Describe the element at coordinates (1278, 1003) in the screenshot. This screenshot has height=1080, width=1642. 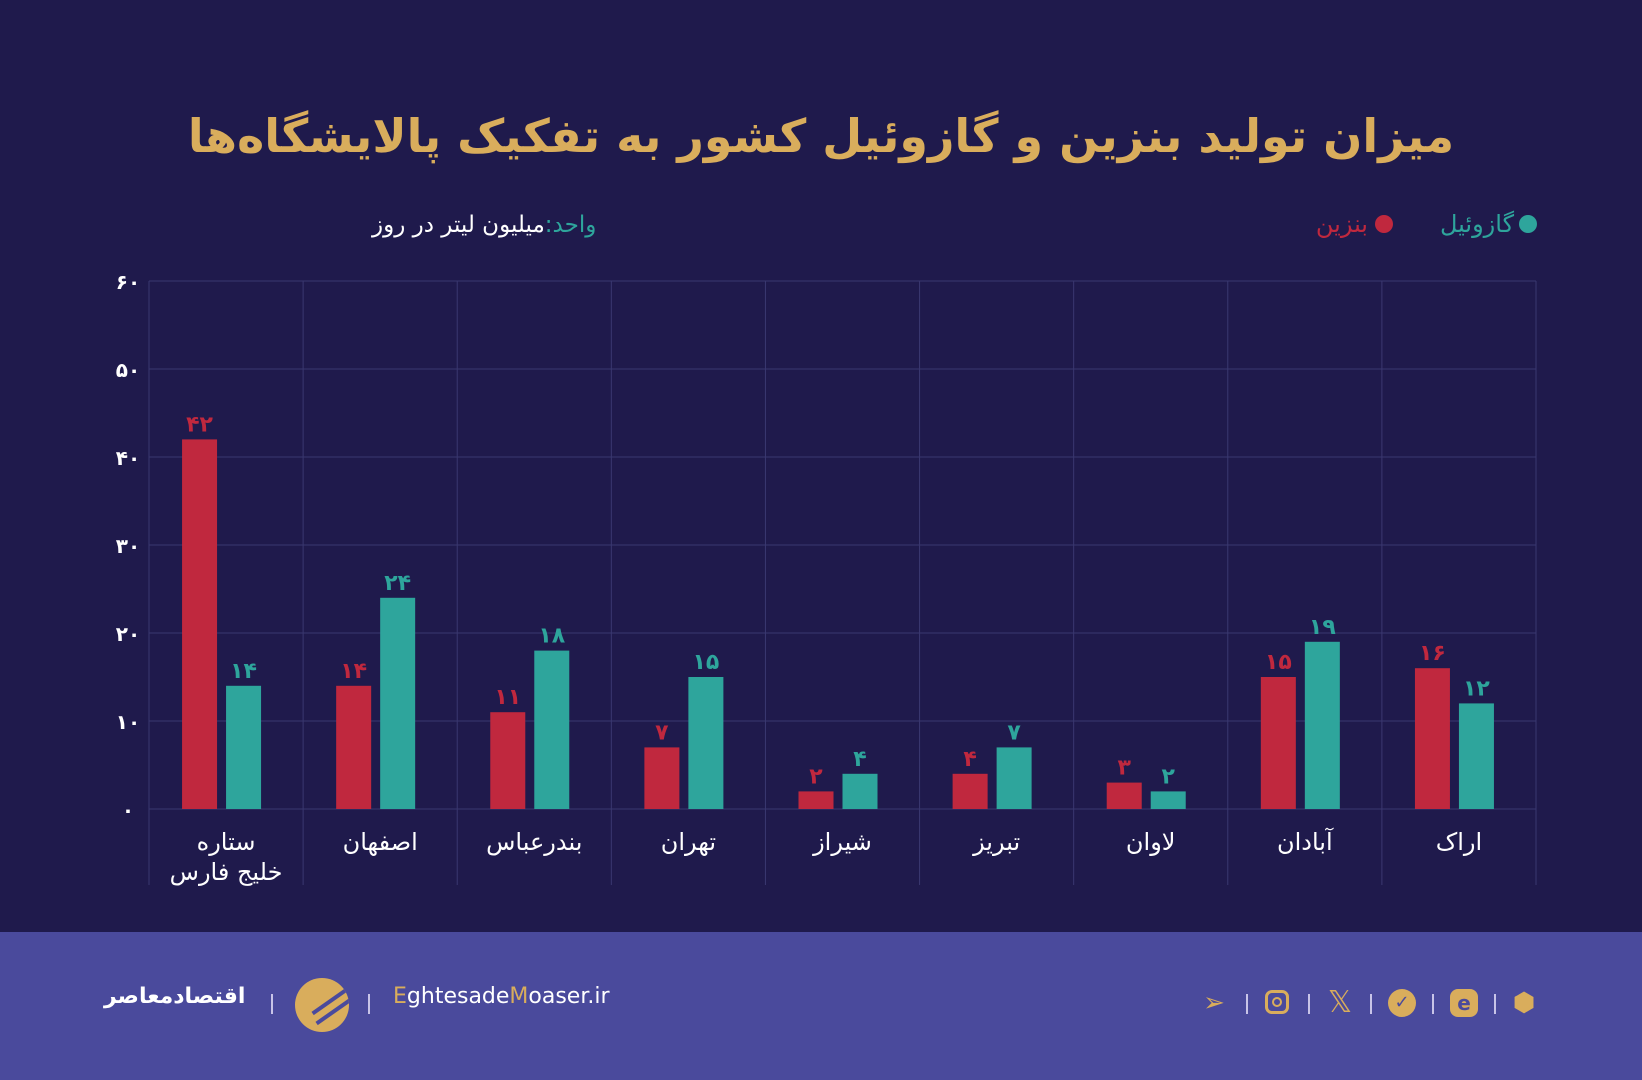
I see `instagram-icon` at that location.